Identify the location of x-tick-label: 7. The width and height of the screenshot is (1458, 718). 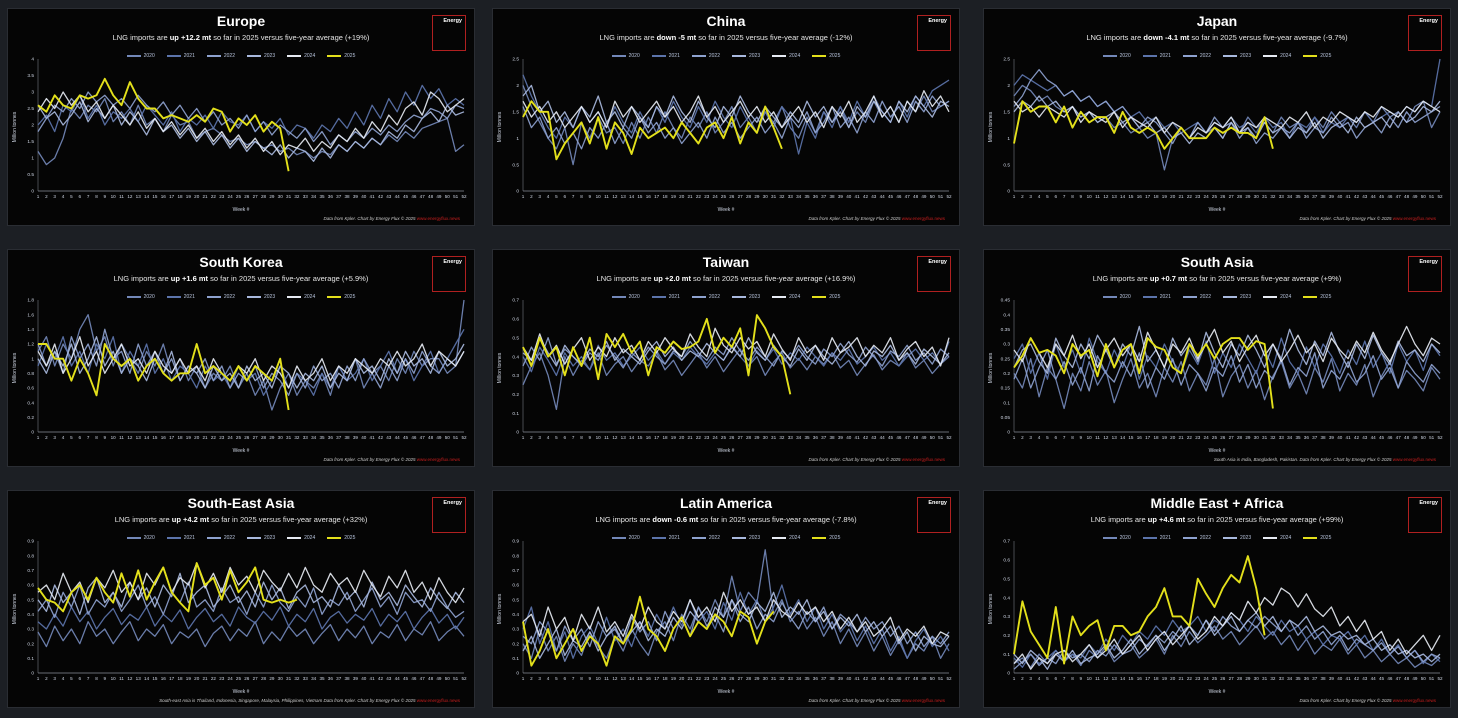
(573, 678).